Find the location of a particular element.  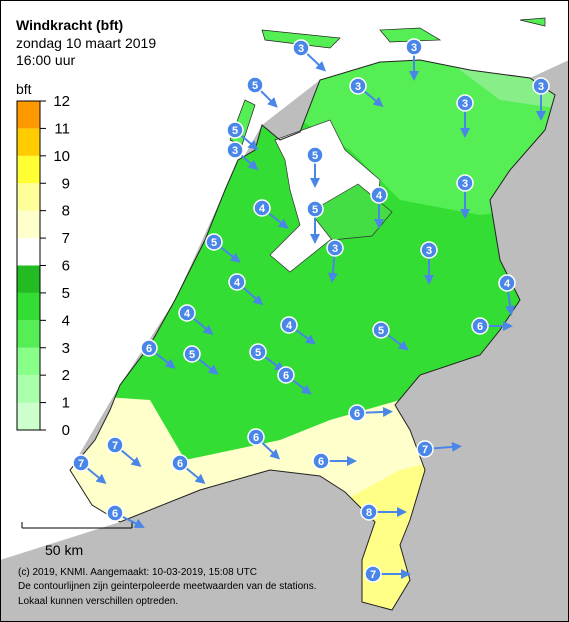

legend-label: 2 is located at coordinates (66, 375).